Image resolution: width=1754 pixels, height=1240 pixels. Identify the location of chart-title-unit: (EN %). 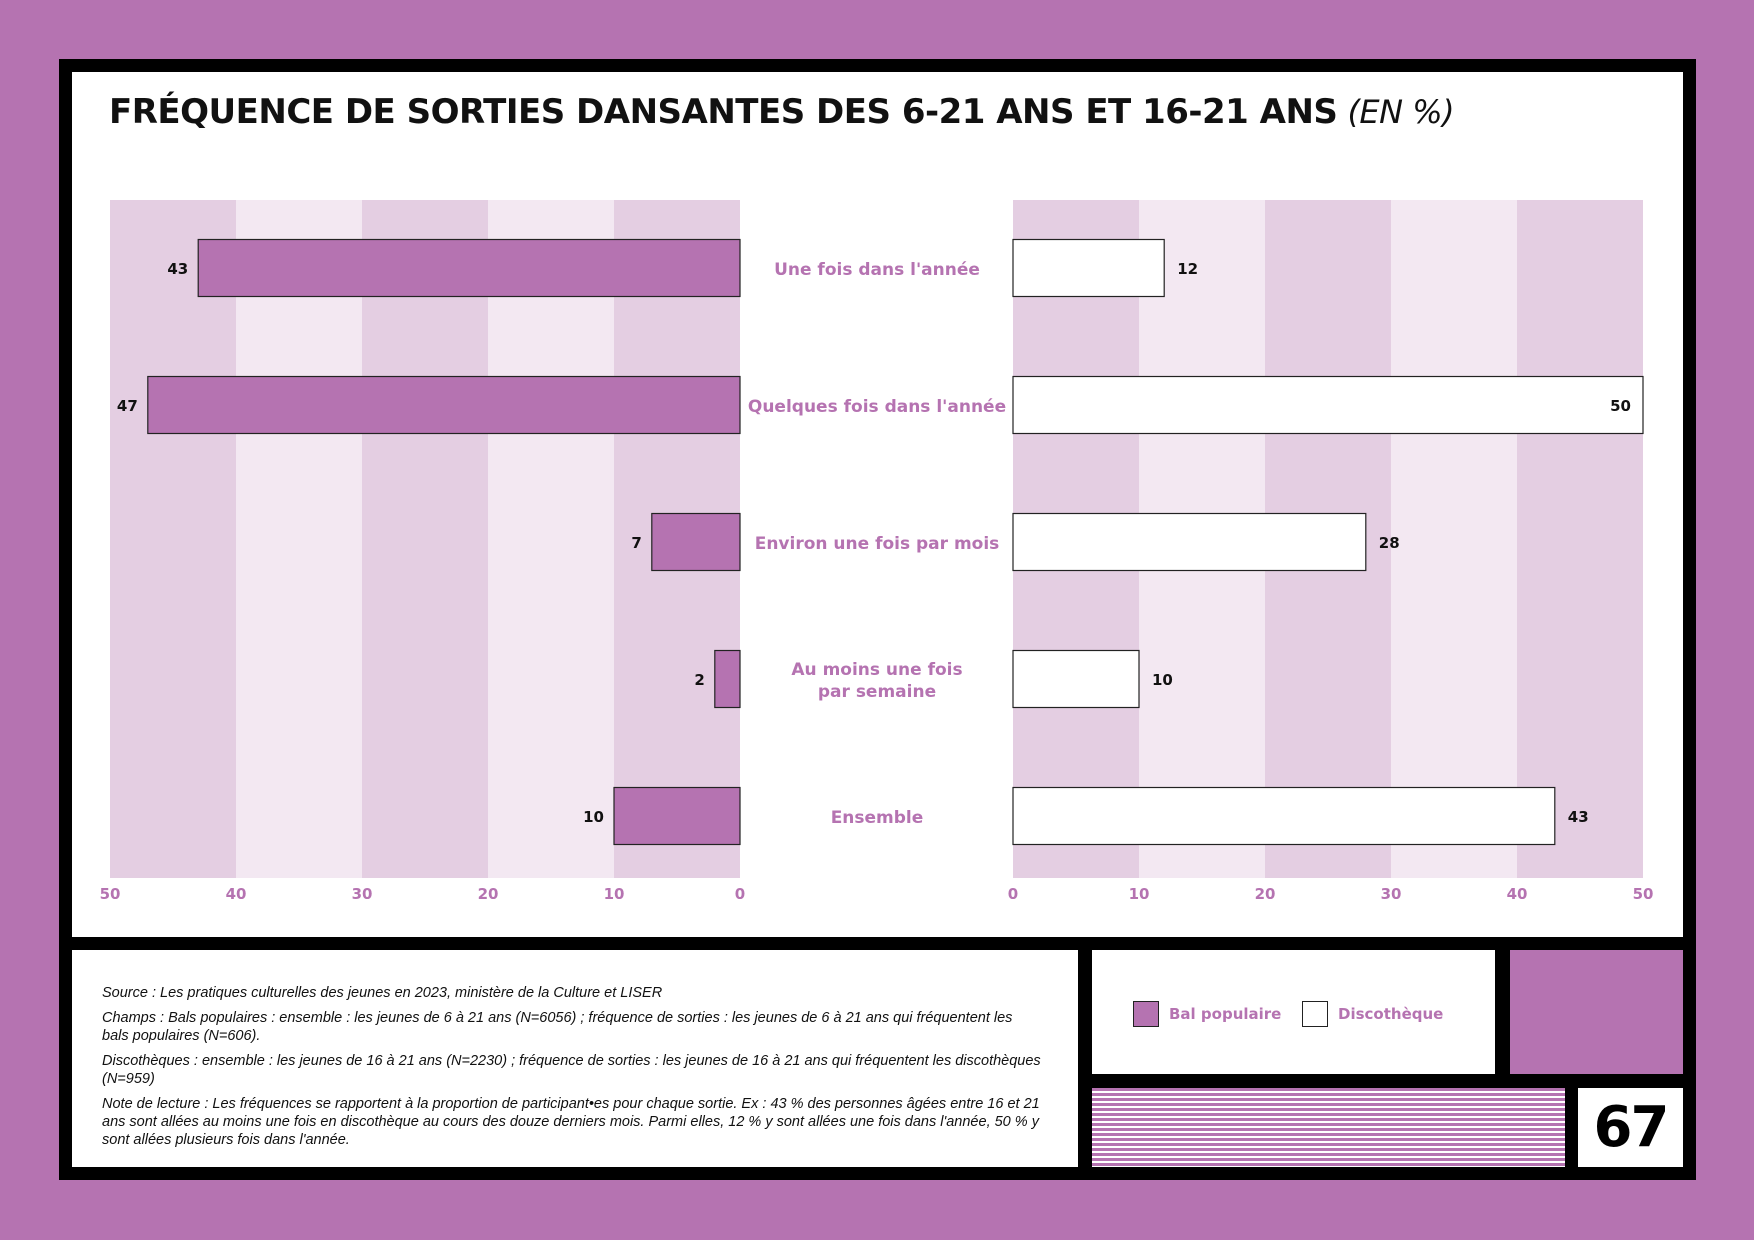
(1401, 112).